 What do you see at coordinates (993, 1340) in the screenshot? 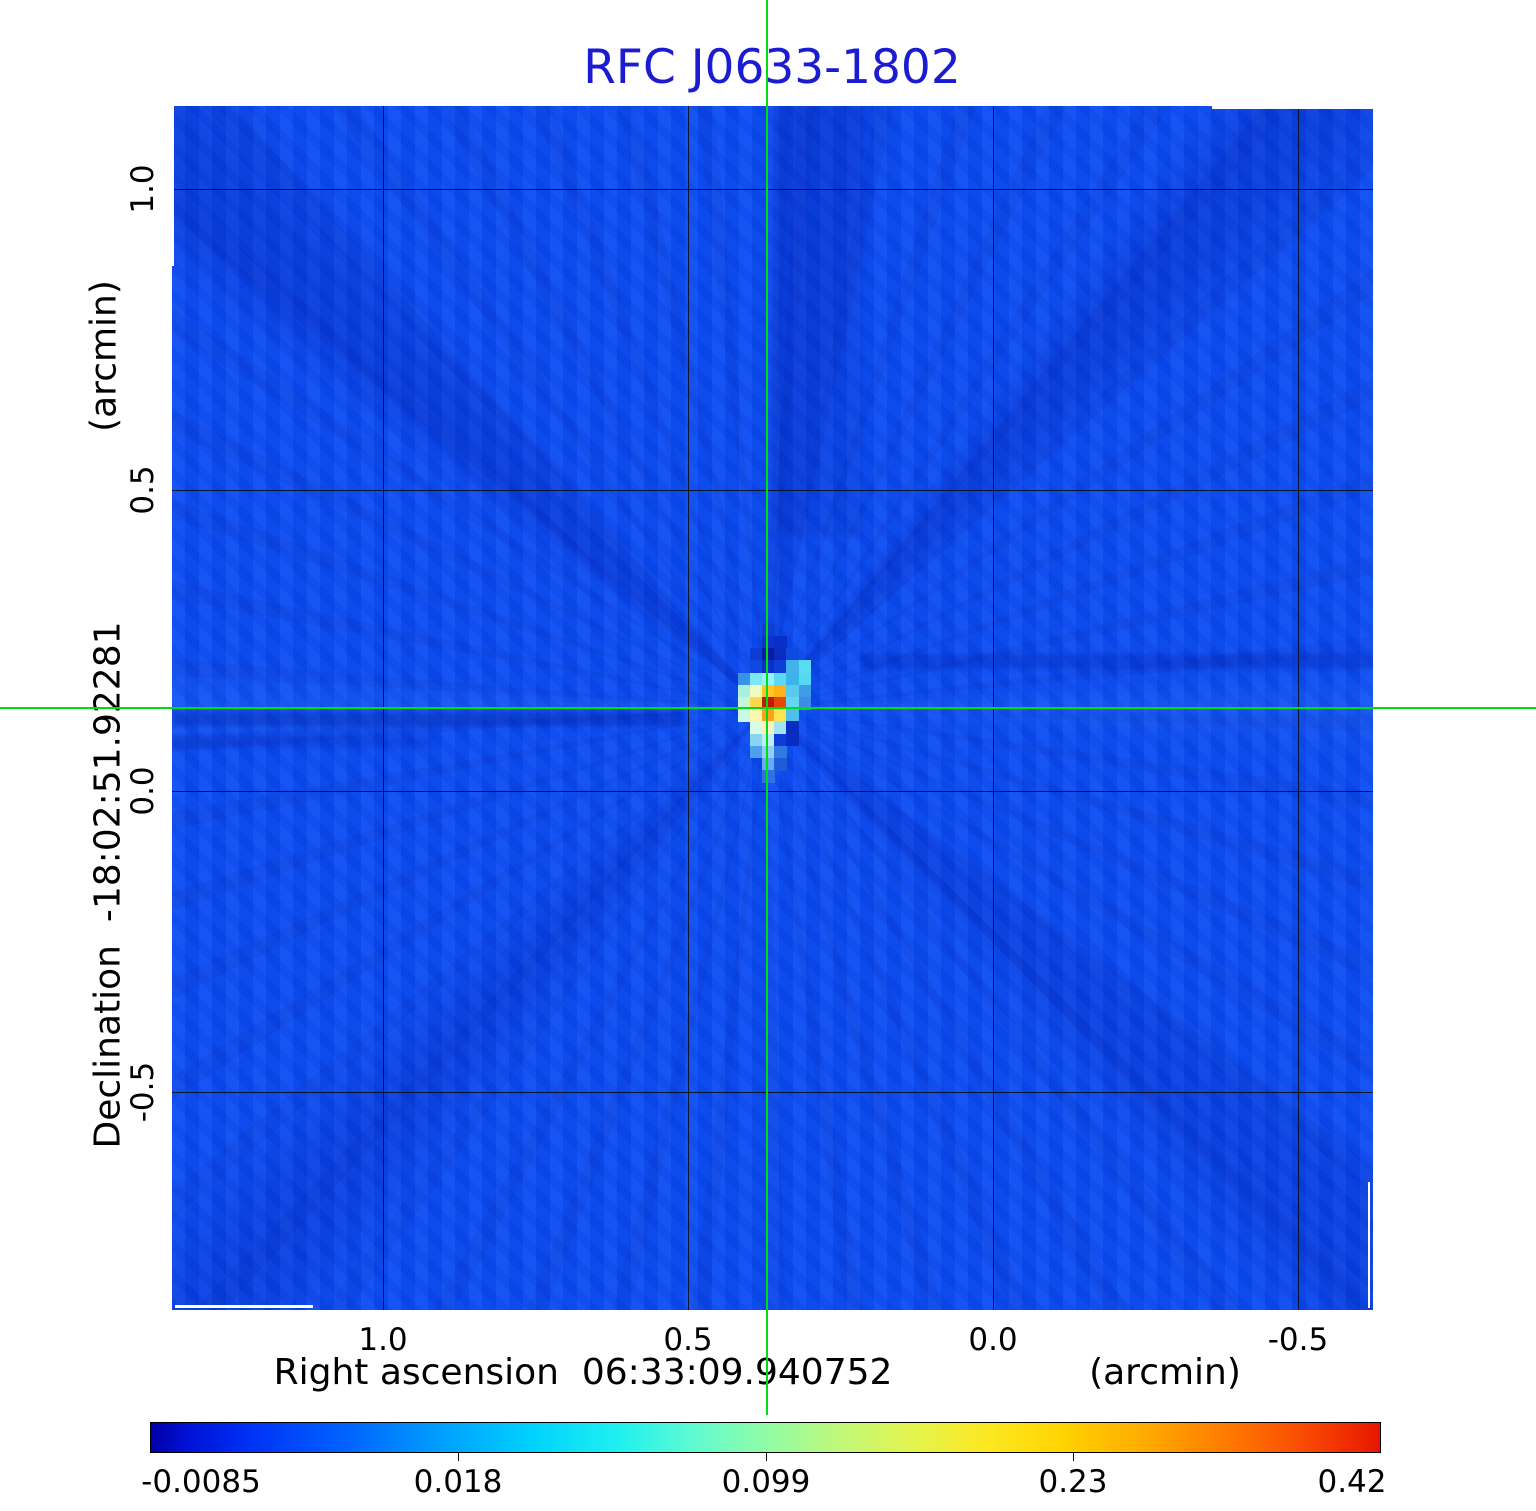
I see `x-tick-label: 0.0` at bounding box center [993, 1340].